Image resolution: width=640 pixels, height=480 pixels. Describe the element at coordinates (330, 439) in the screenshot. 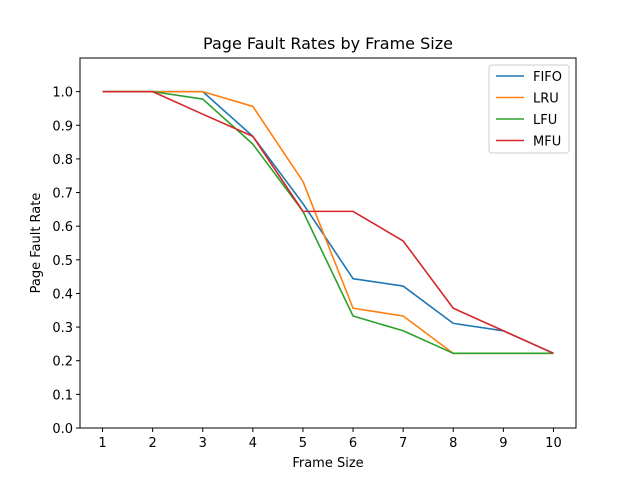

I see `x-axis: 1 2 3 4 5 6 7 8 9 10` at that location.